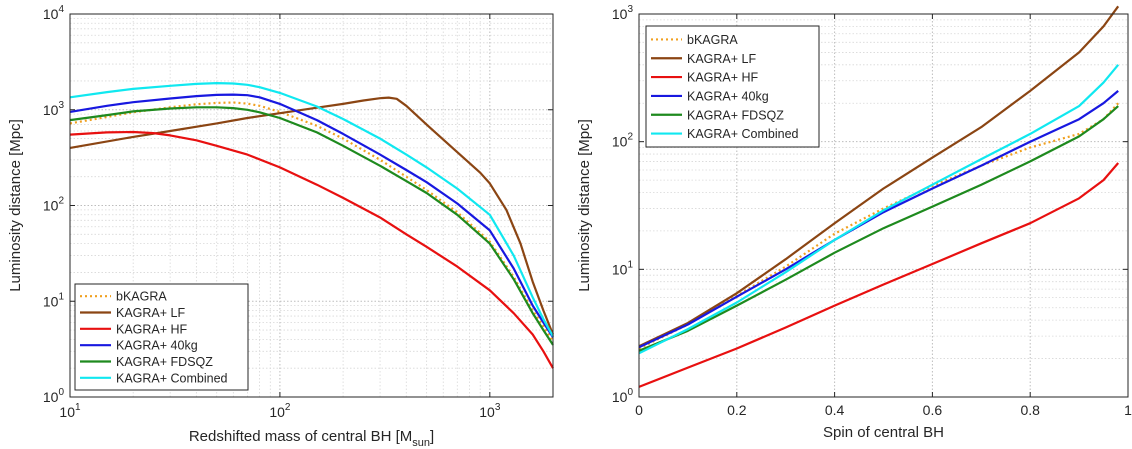 The width and height of the screenshot is (1132, 449). I want to click on x-axis-label: Redshifted mass of central BH [Msun], so click(311, 438).